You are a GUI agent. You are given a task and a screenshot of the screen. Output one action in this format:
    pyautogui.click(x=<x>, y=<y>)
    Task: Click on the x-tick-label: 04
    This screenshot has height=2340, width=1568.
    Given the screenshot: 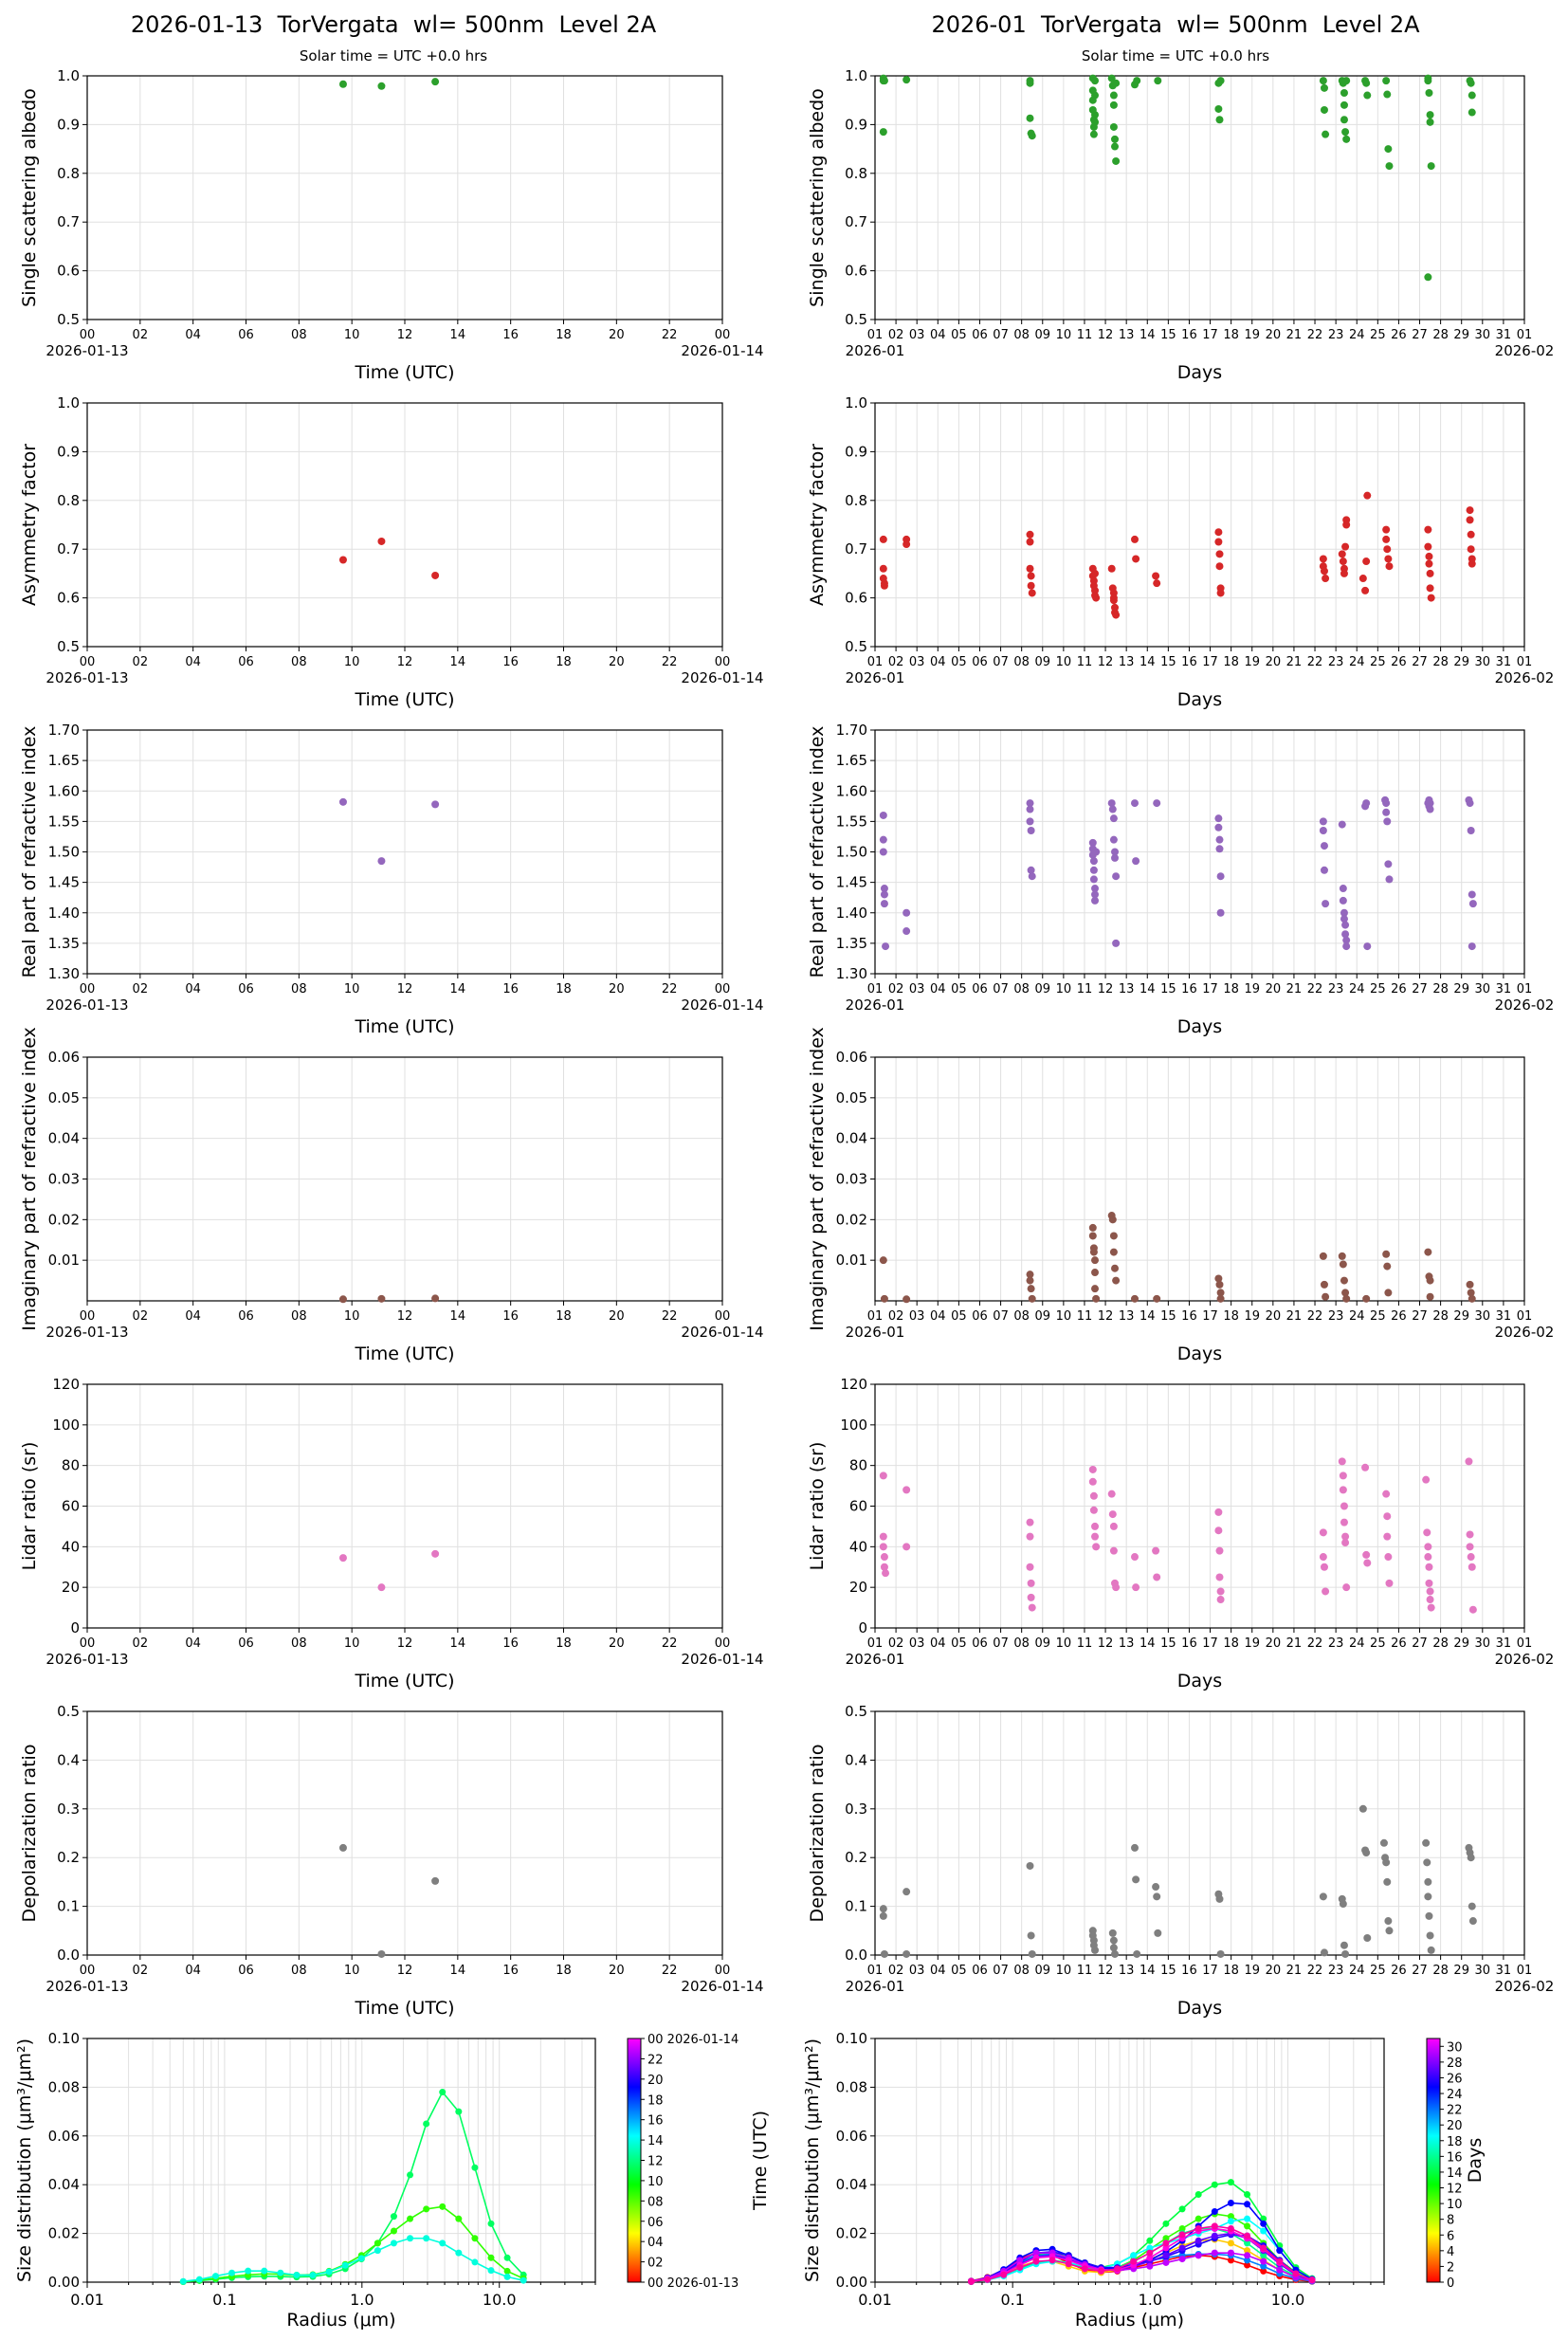 What is the action you would take?
    pyautogui.click(x=193, y=989)
    